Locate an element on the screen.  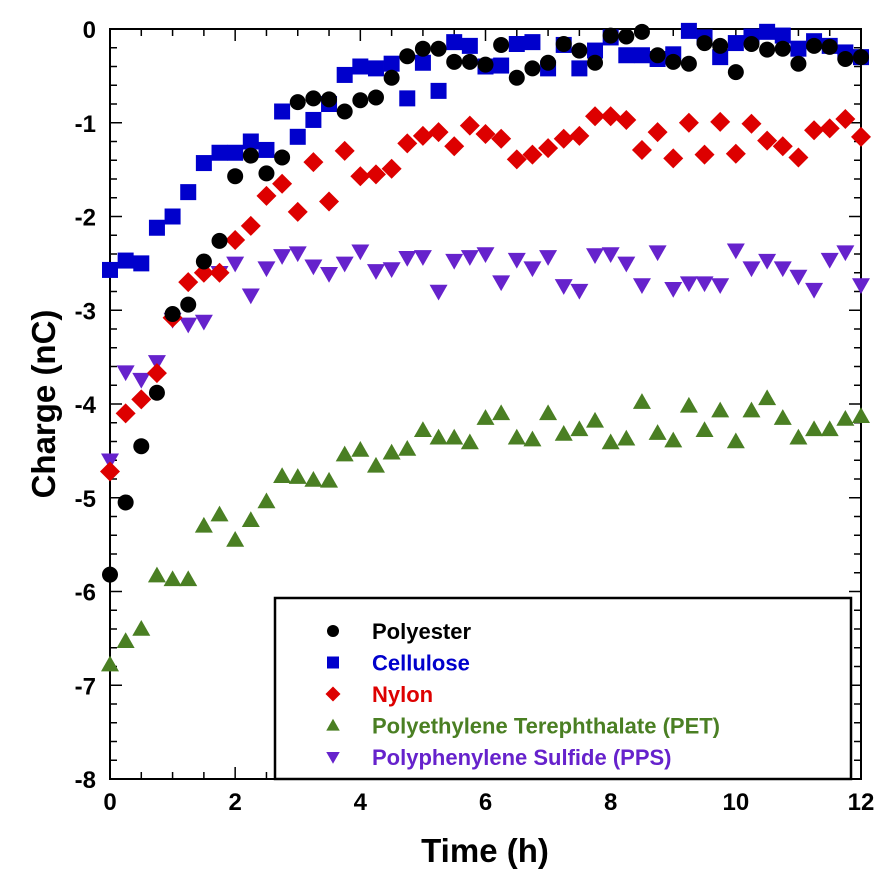
y-tick-label: -7 is located at coordinates (85, 686).